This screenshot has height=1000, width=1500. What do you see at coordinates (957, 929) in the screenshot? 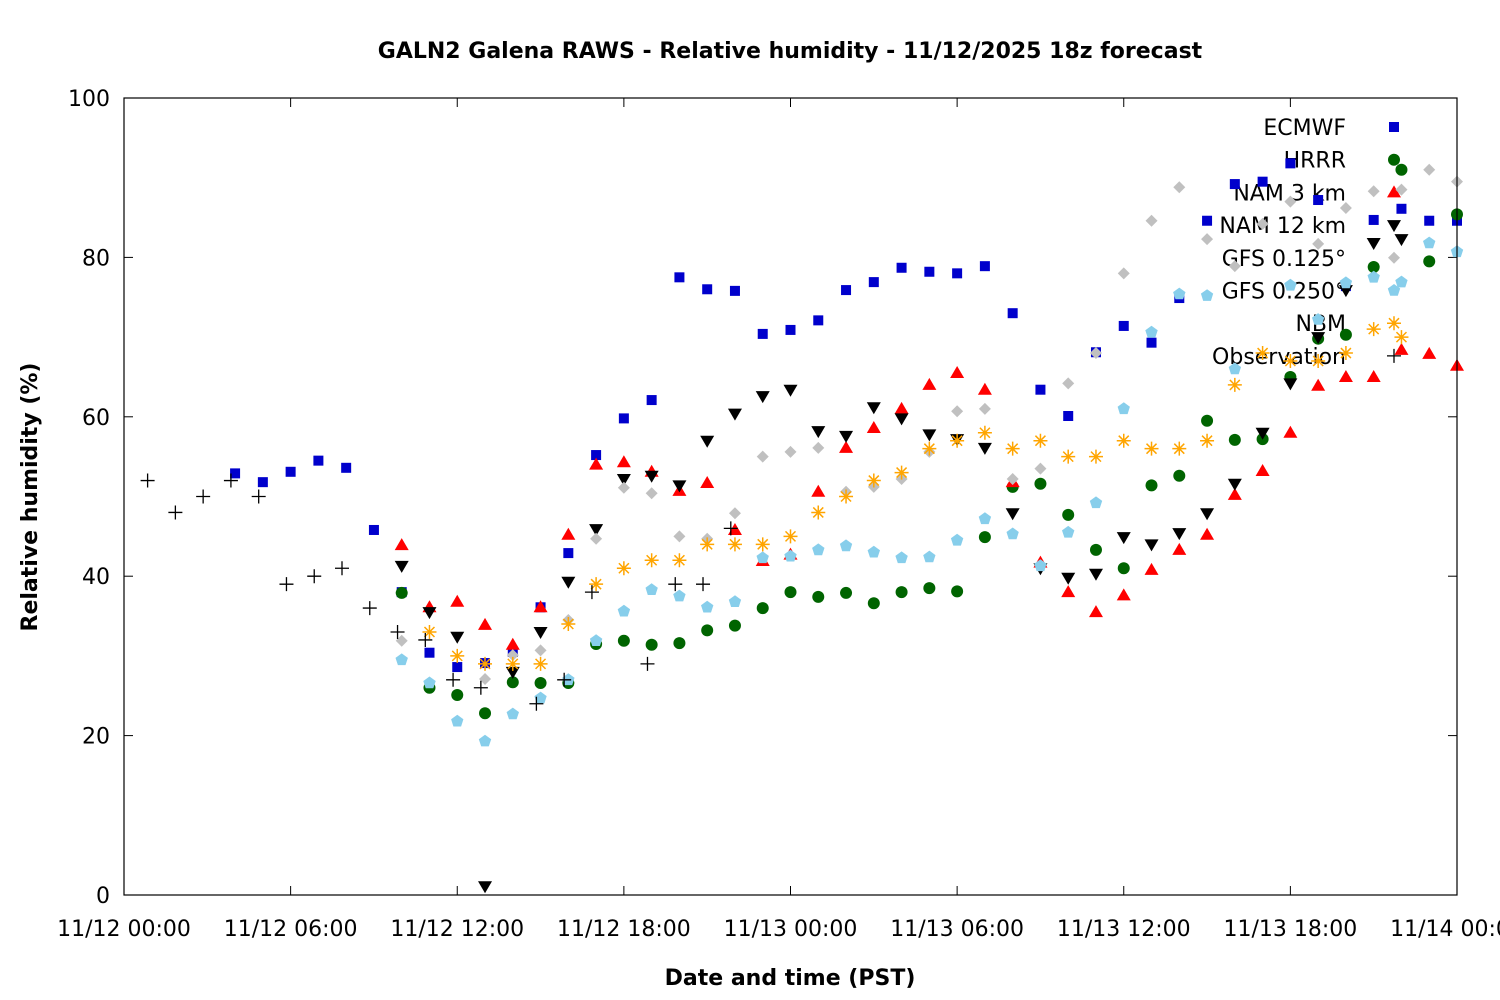
I see `x-tick-label: 11/13 06:00` at bounding box center [957, 929].